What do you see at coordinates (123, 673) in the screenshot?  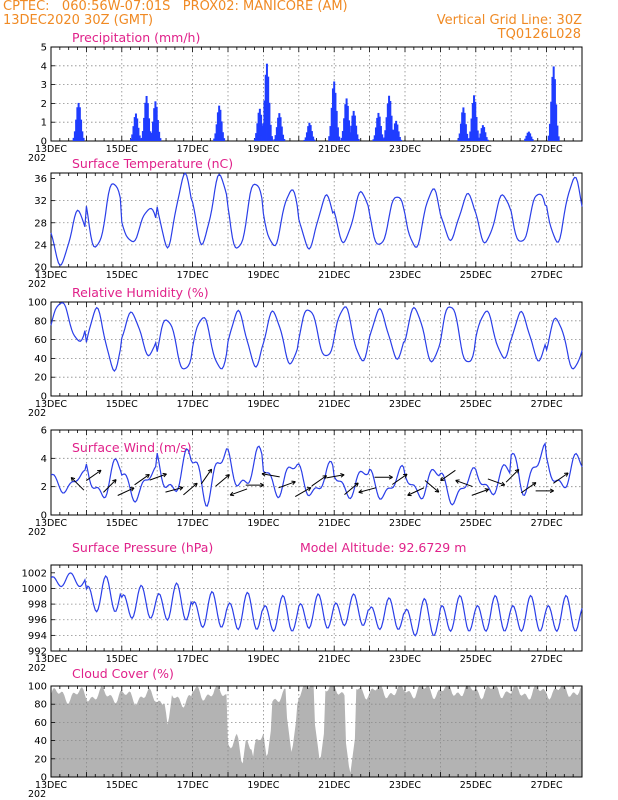 I see `panel-cloud-cover: Cloud Cover (%)` at bounding box center [123, 673].